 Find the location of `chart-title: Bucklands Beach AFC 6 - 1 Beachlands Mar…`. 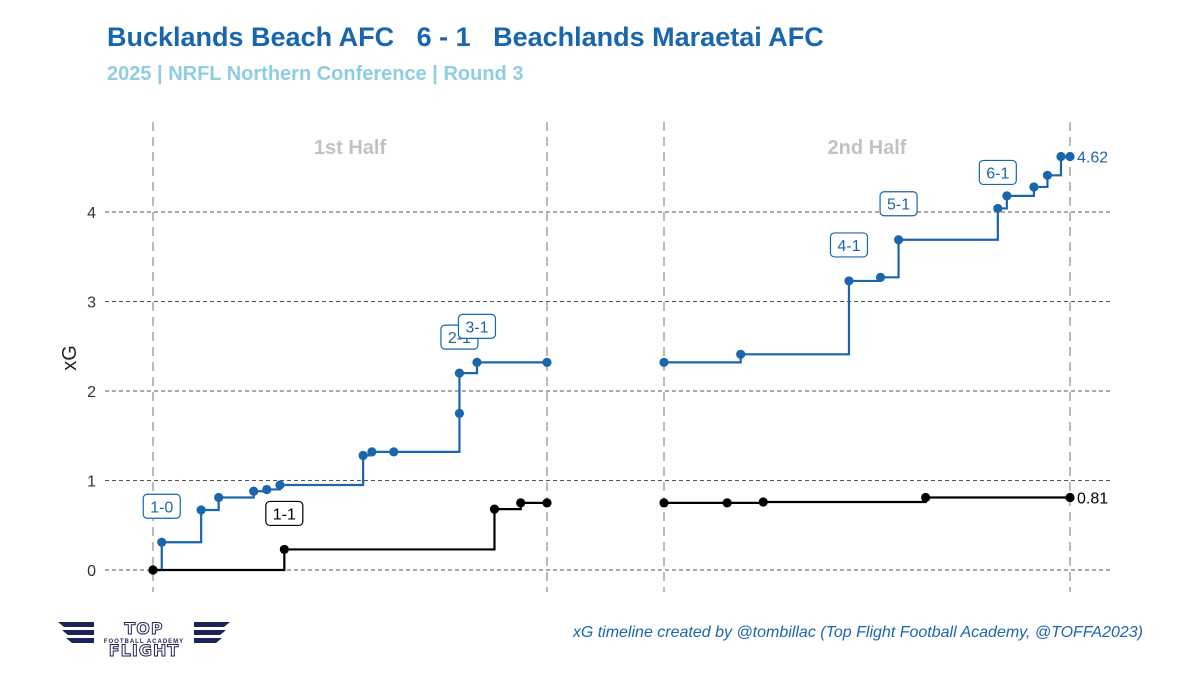

chart-title: Bucklands Beach AFC 6 - 1 Beachlands Mar… is located at coordinates (465, 37).